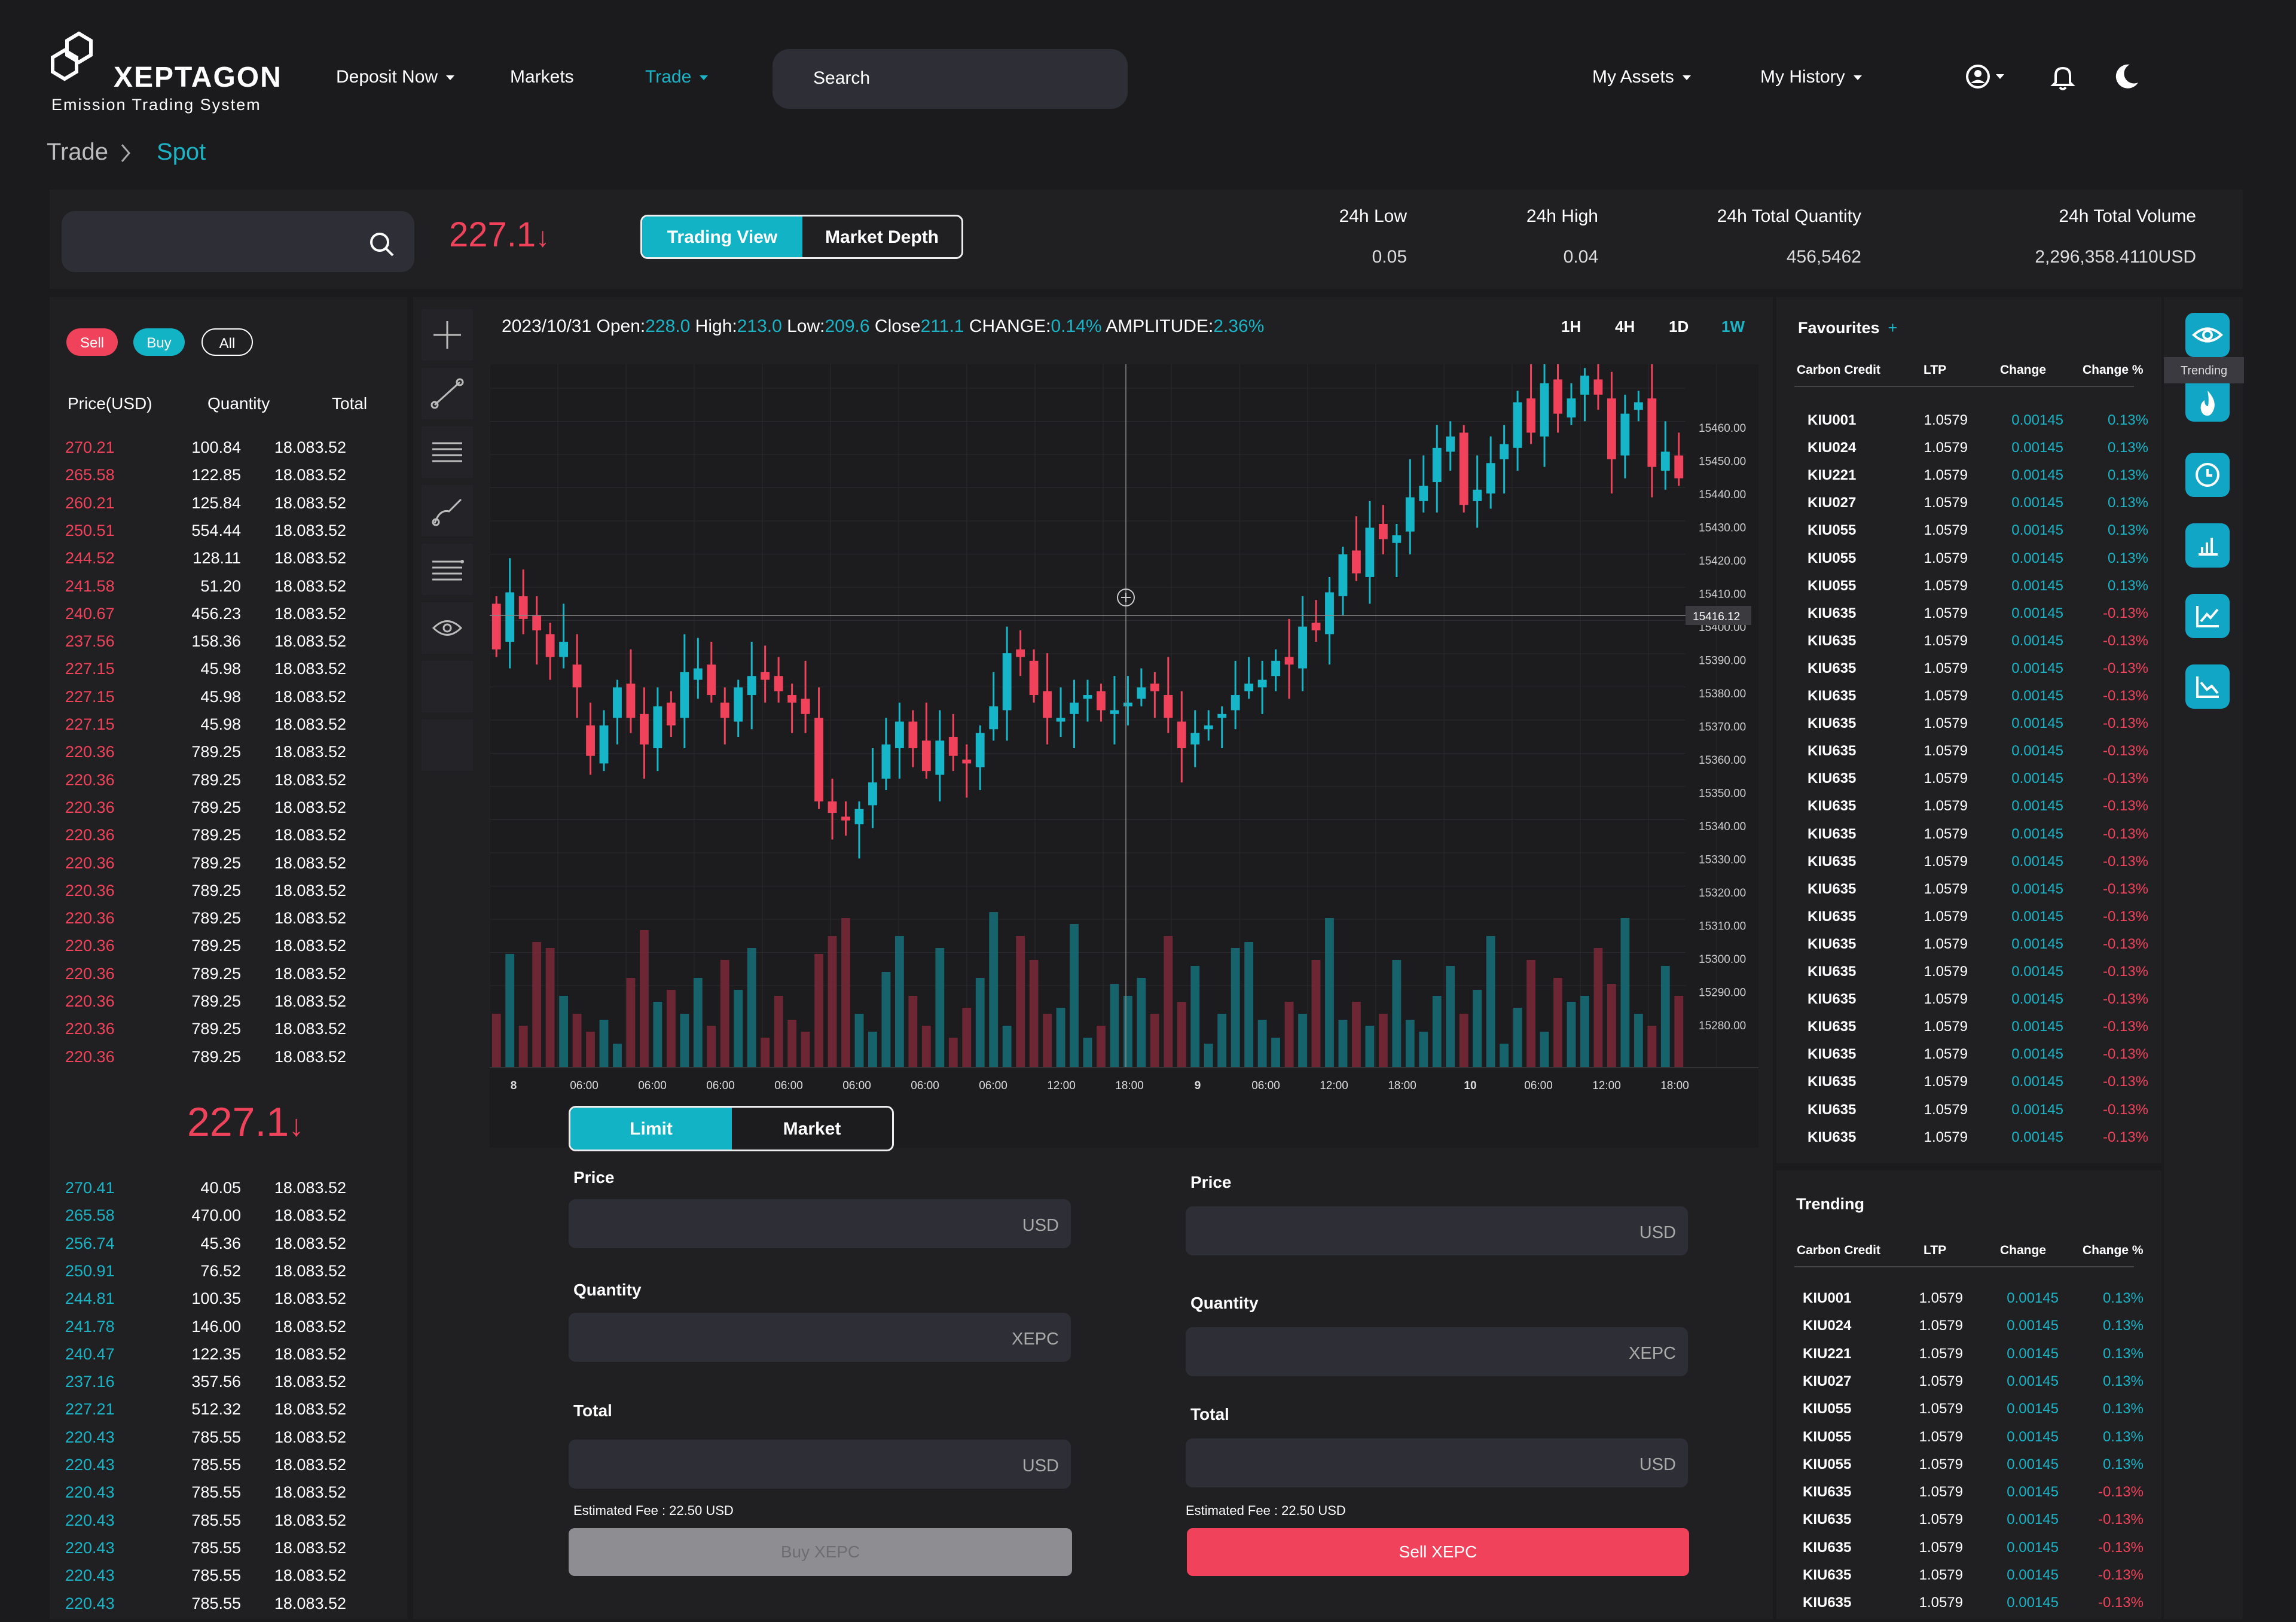 The width and height of the screenshot is (2296, 1622). I want to click on fib-lines-tool, so click(447, 569).